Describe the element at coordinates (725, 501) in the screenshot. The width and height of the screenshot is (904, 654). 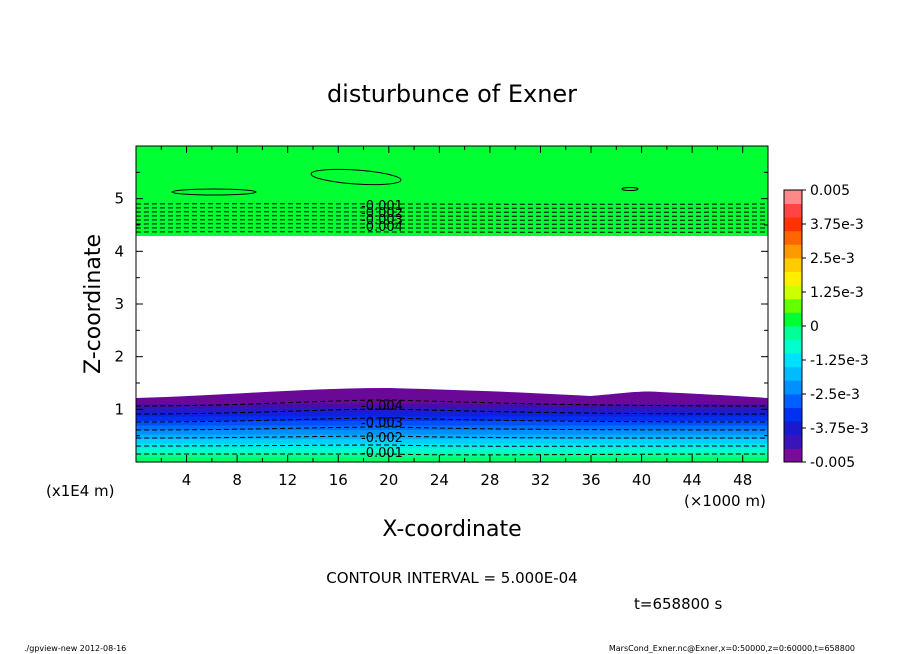
I see `x-unit-label: (×1000 m)` at that location.